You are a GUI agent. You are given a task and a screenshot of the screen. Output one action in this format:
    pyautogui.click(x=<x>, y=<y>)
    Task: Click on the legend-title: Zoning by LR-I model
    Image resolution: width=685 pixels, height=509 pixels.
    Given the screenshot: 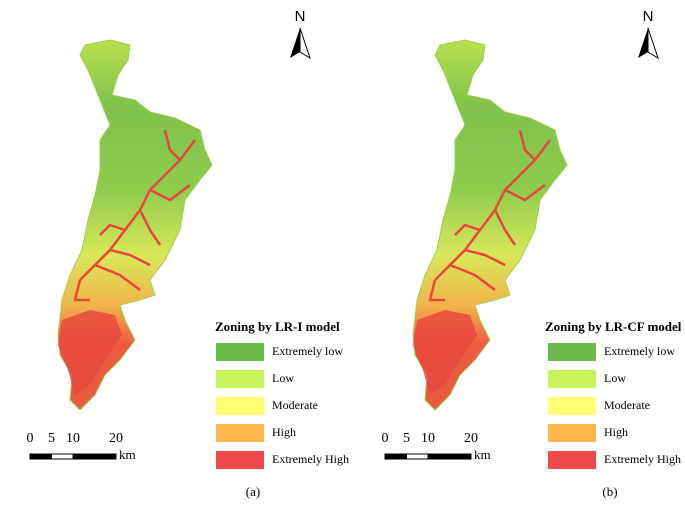 What is the action you would take?
    pyautogui.click(x=277, y=326)
    